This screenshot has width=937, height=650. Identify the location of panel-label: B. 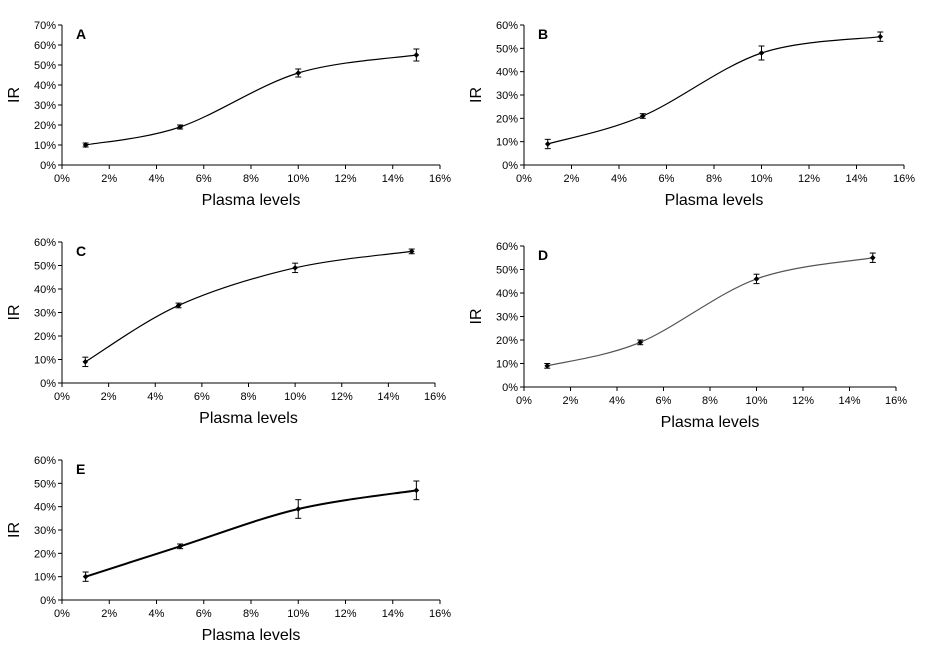
(543, 34).